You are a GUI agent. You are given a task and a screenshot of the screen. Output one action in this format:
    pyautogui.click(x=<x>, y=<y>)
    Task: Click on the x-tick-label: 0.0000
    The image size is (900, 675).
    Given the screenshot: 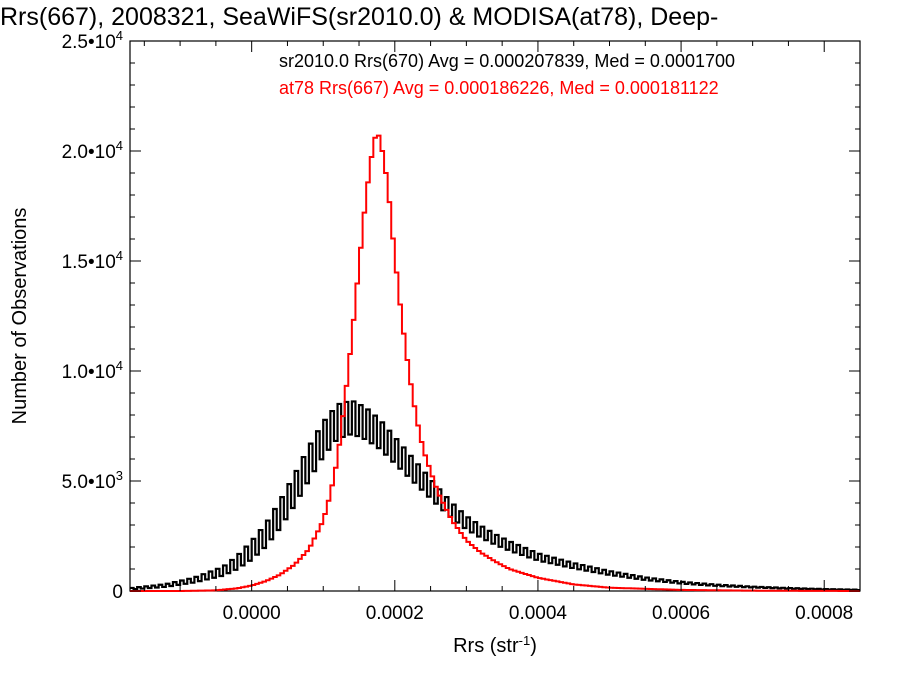 What is the action you would take?
    pyautogui.click(x=252, y=613)
    